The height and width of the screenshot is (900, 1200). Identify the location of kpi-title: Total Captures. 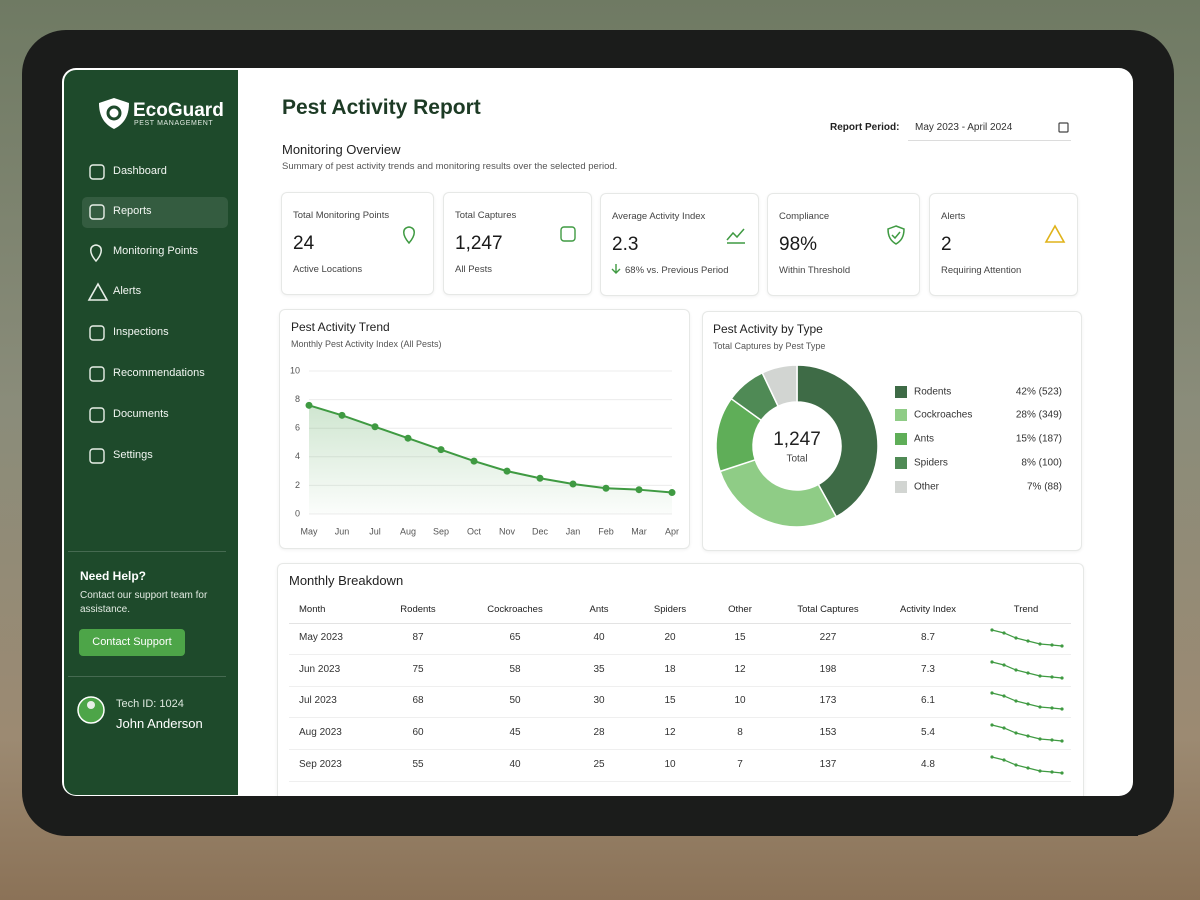
(486, 215).